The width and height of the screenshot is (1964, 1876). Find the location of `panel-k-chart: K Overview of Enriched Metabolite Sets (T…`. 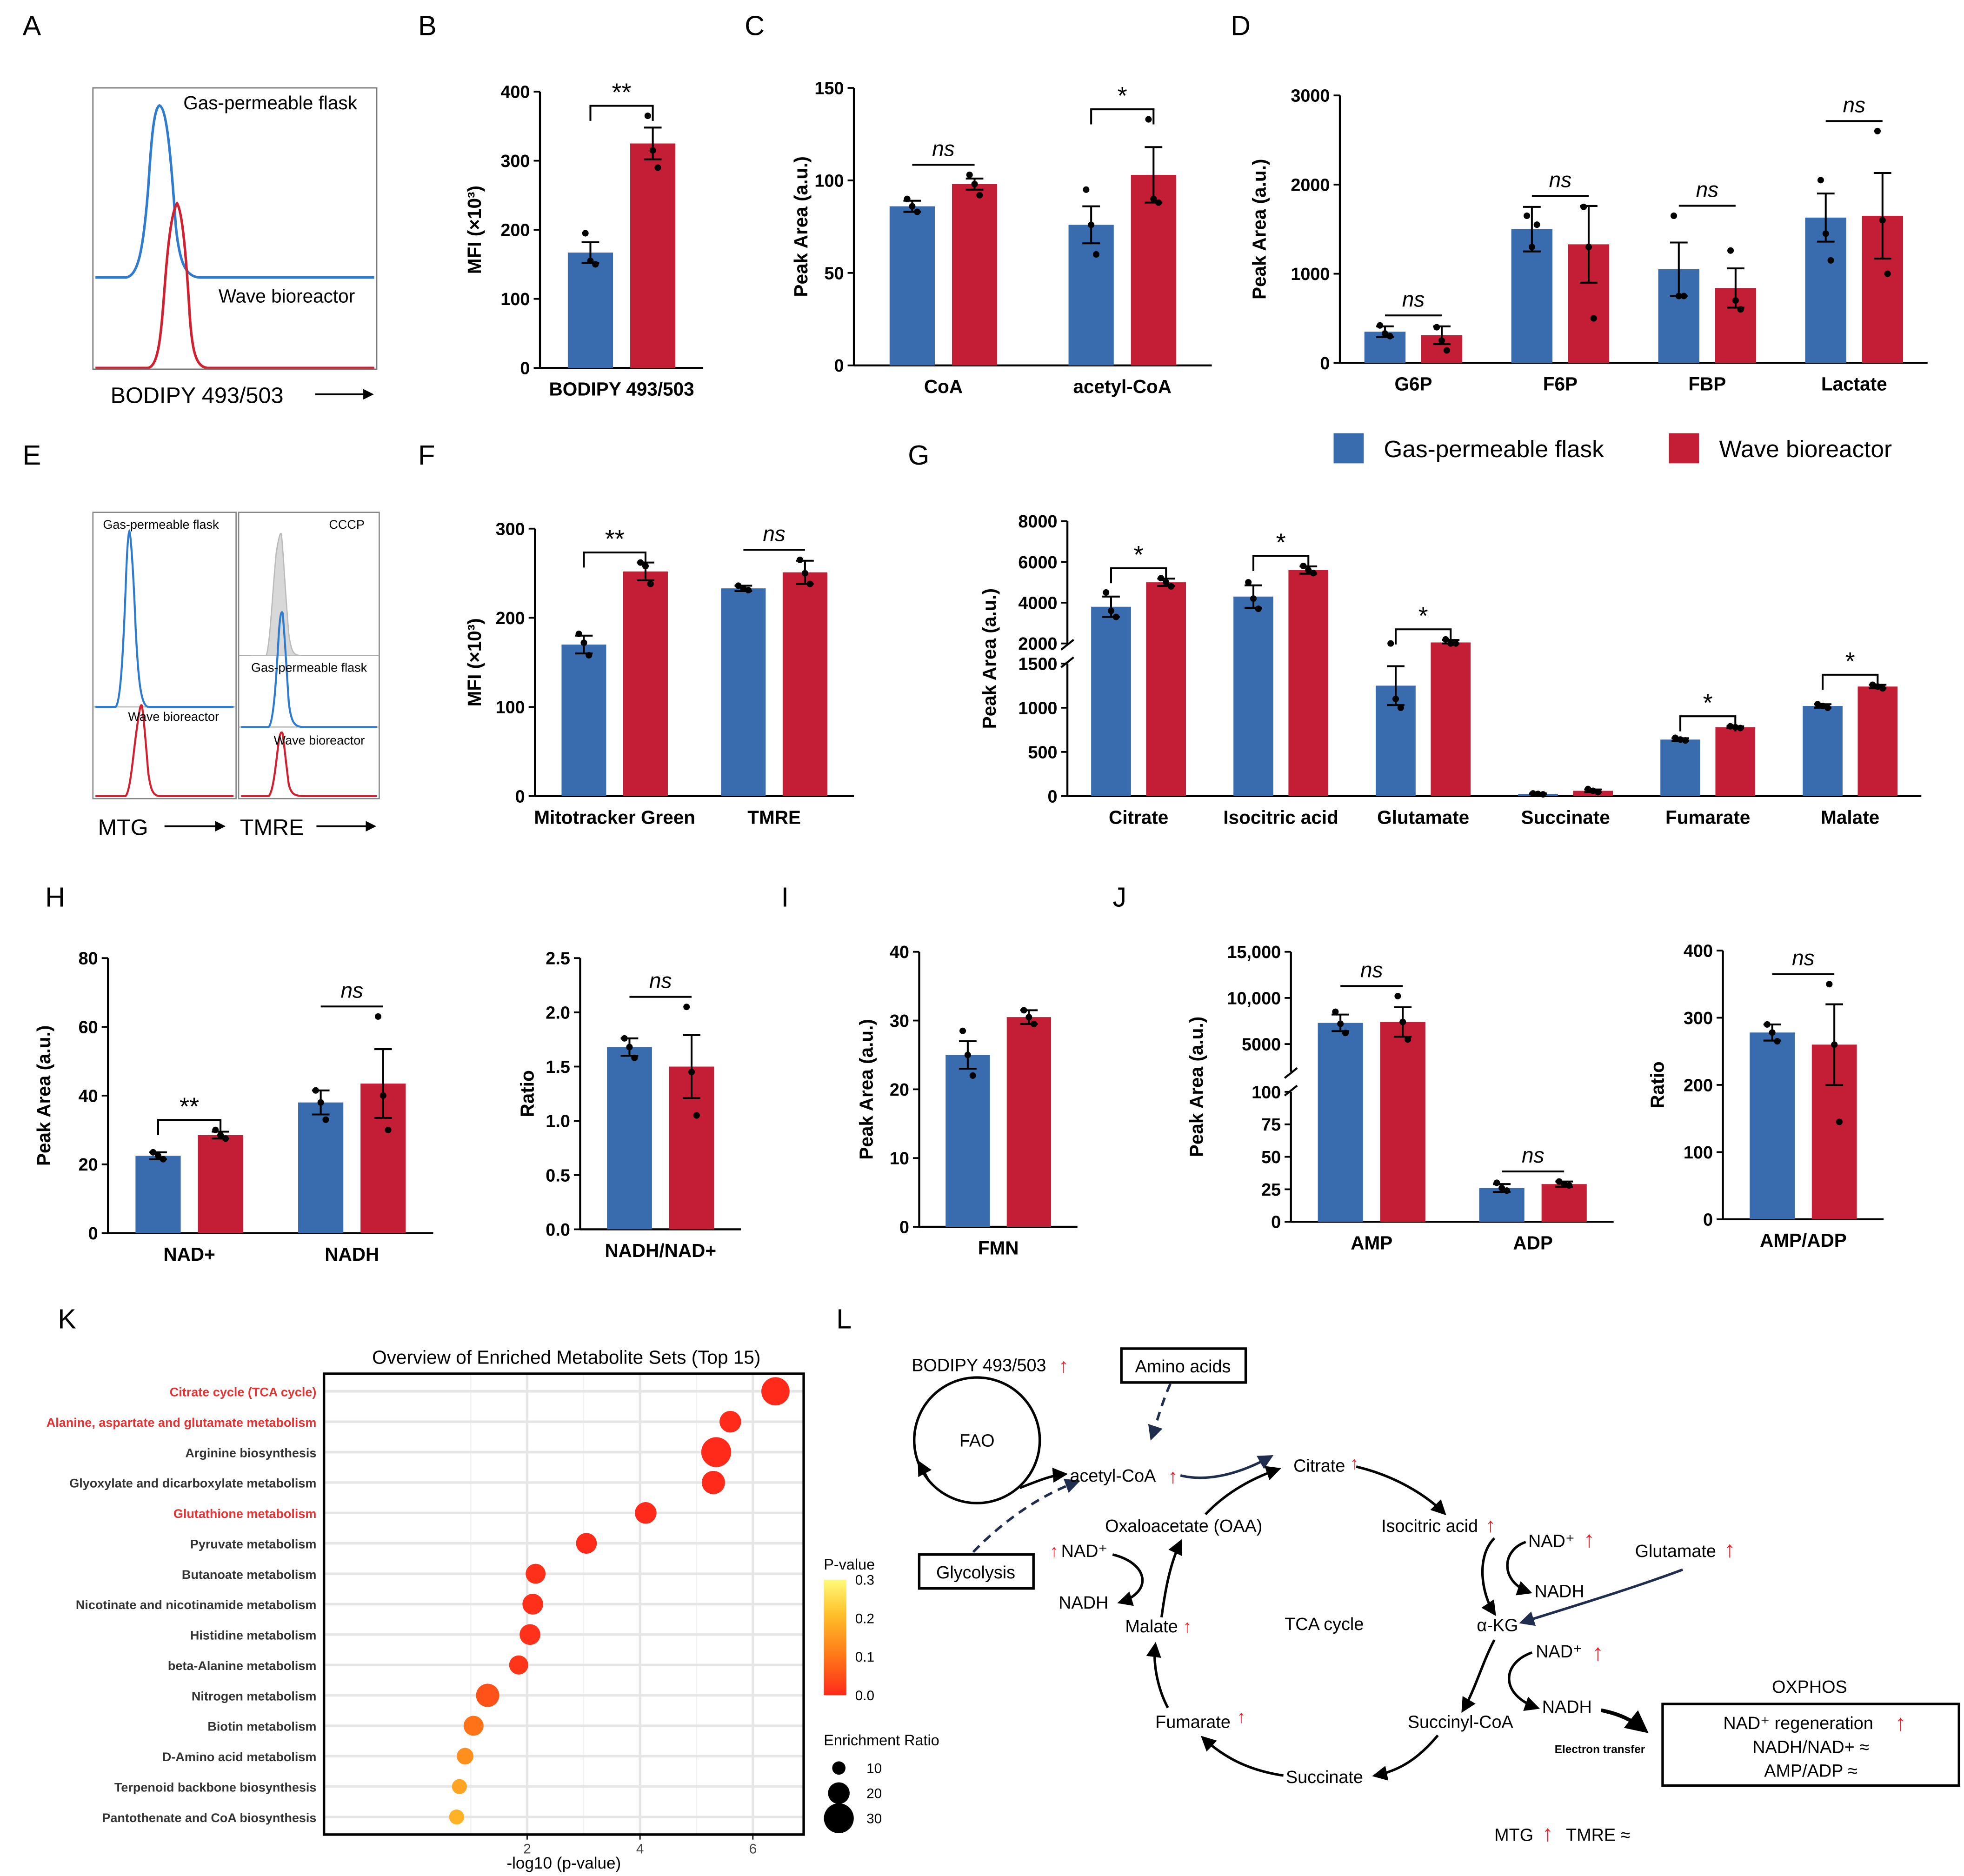

panel-k-chart: K Overview of Enriched Metabolite Sets (T… is located at coordinates (493, 1588).